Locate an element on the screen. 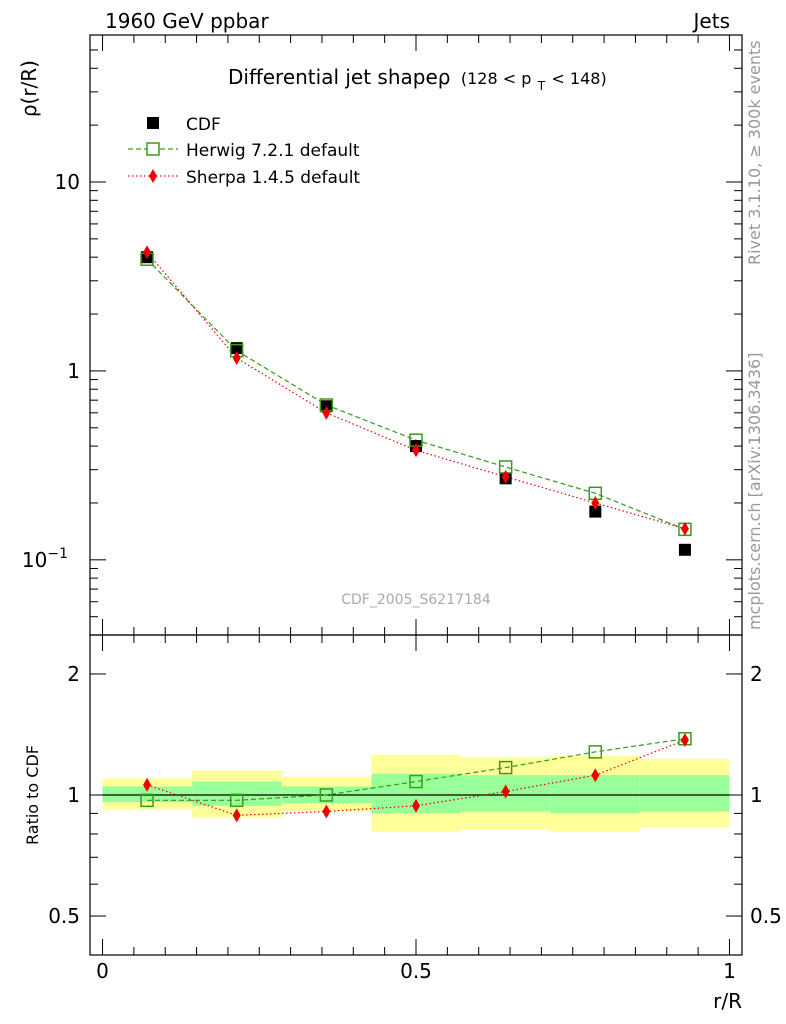 The height and width of the screenshot is (1024, 786). rivet-version-label: Rivet 3.1.10, ≥ 300k events is located at coordinates (754, 152).